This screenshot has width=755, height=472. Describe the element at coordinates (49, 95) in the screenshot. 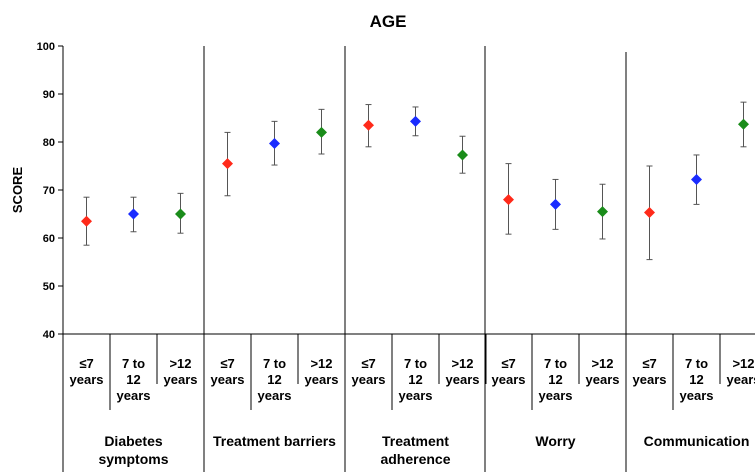

I see `y-tick-label: 90` at that location.